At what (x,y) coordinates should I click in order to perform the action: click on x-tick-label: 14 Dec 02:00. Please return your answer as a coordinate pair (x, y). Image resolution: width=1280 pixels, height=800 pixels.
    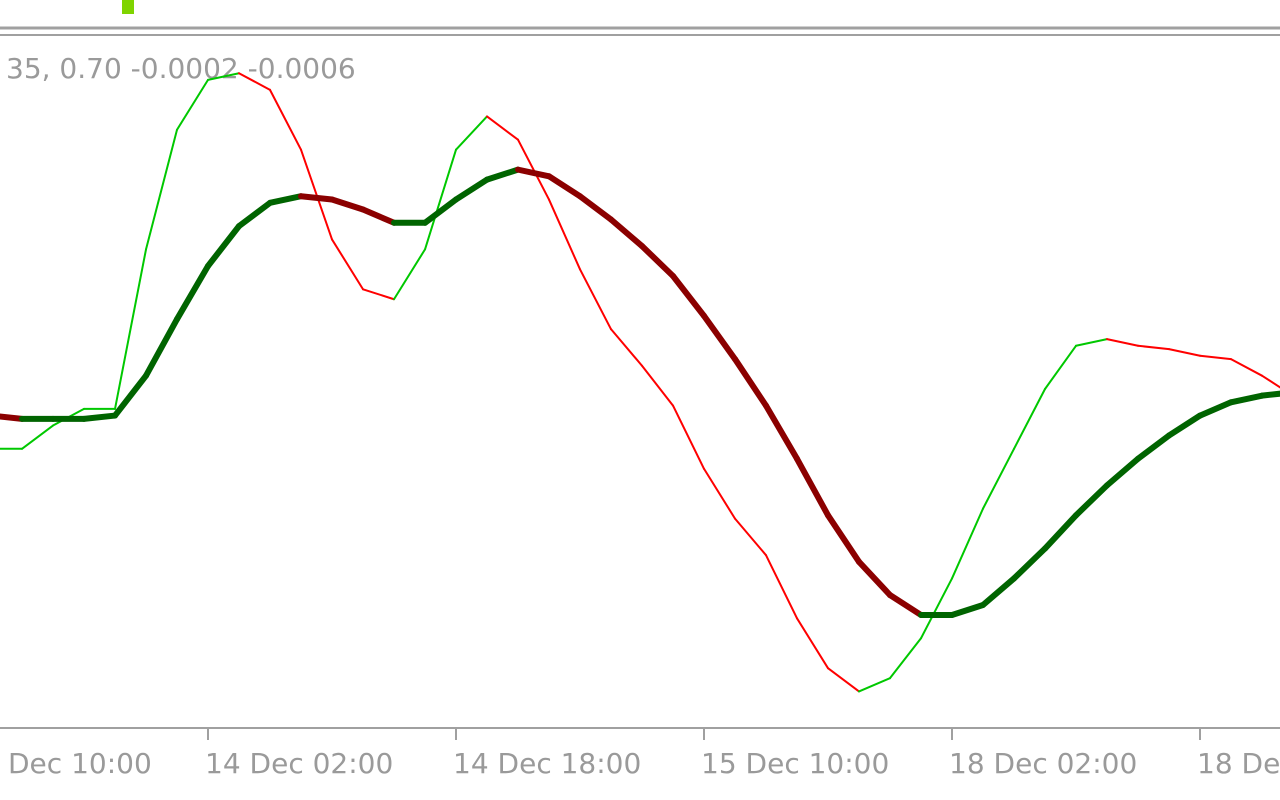
    Looking at the image, I should click on (299, 763).